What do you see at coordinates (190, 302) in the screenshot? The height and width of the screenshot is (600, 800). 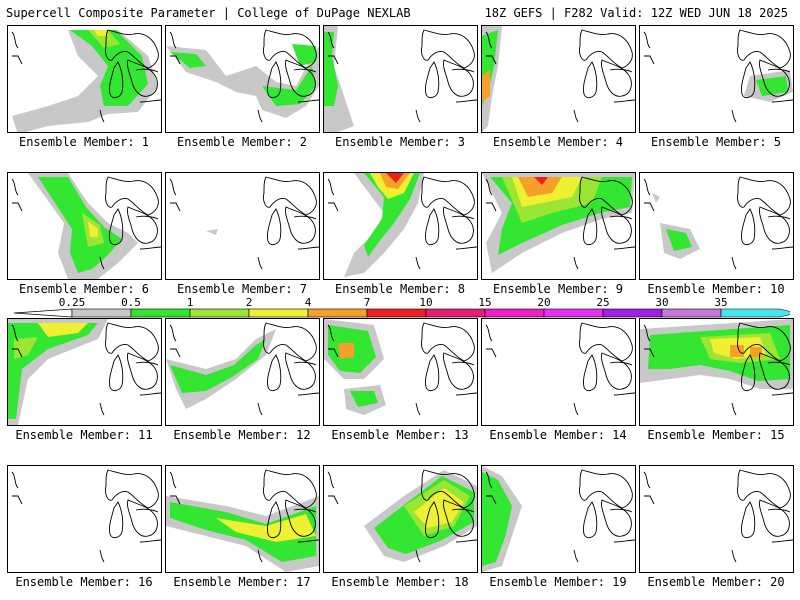 I see `colorbar-tick-label: 1` at bounding box center [190, 302].